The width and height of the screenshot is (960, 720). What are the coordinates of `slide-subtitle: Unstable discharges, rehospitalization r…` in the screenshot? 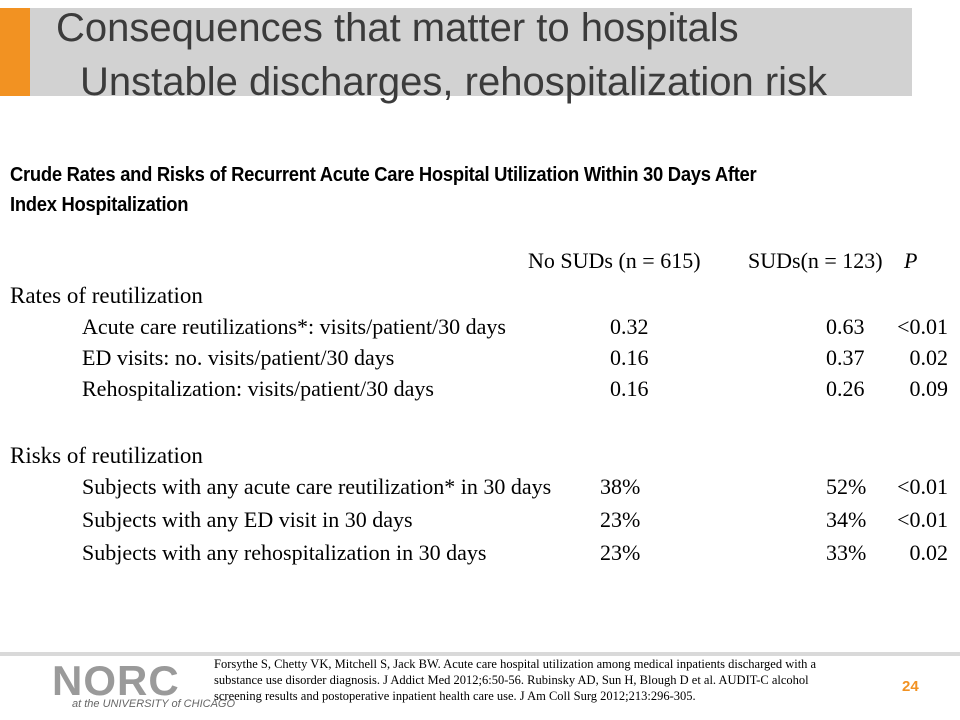 It's located at (454, 82).